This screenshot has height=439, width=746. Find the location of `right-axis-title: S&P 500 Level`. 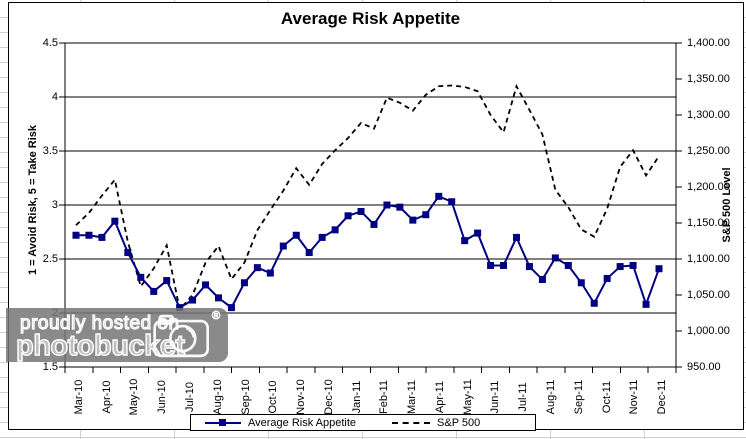

right-axis-title: S&P 500 Level is located at coordinates (727, 205).